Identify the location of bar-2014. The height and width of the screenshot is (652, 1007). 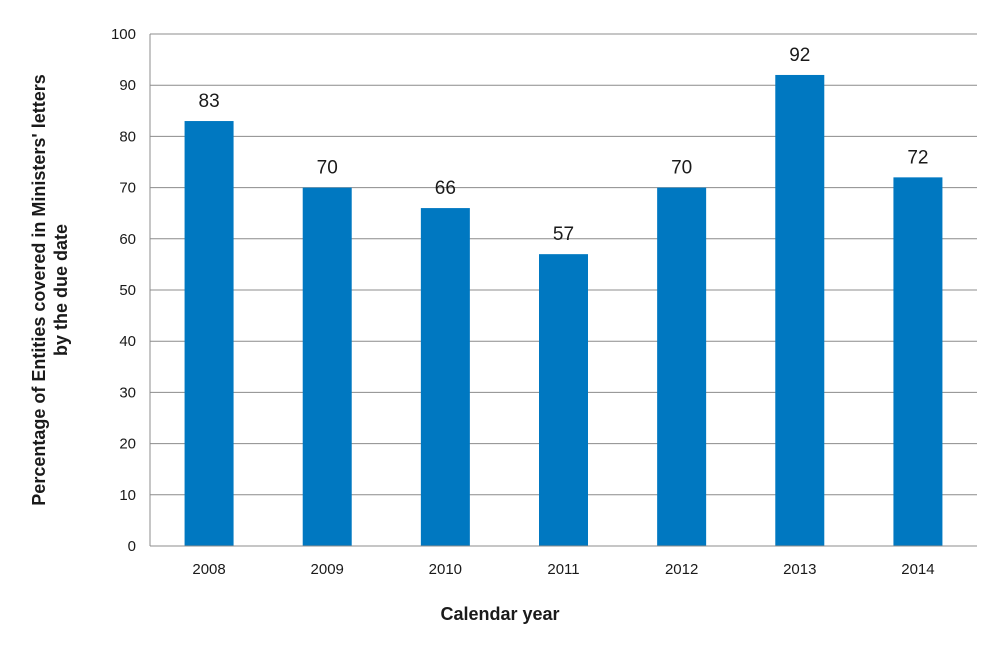
(918, 362).